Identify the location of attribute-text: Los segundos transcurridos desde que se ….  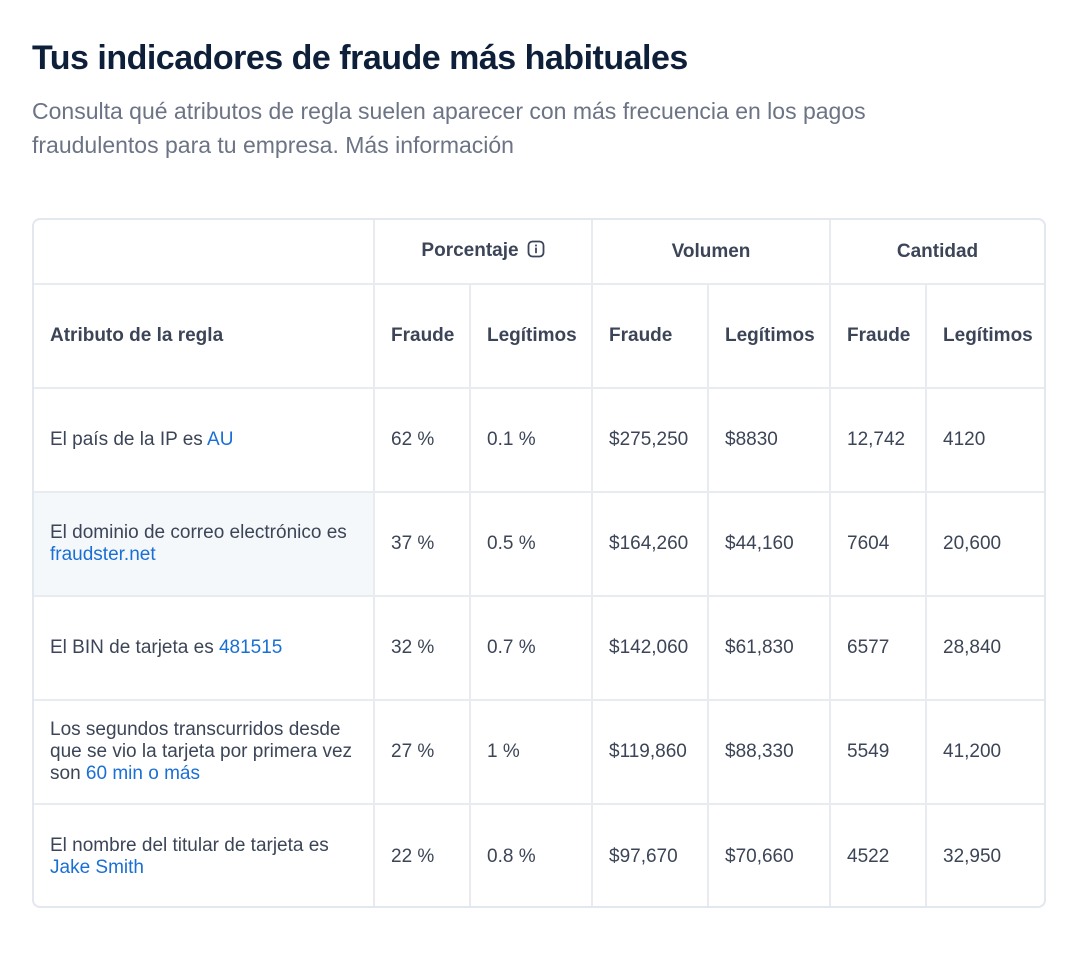
(201, 751).